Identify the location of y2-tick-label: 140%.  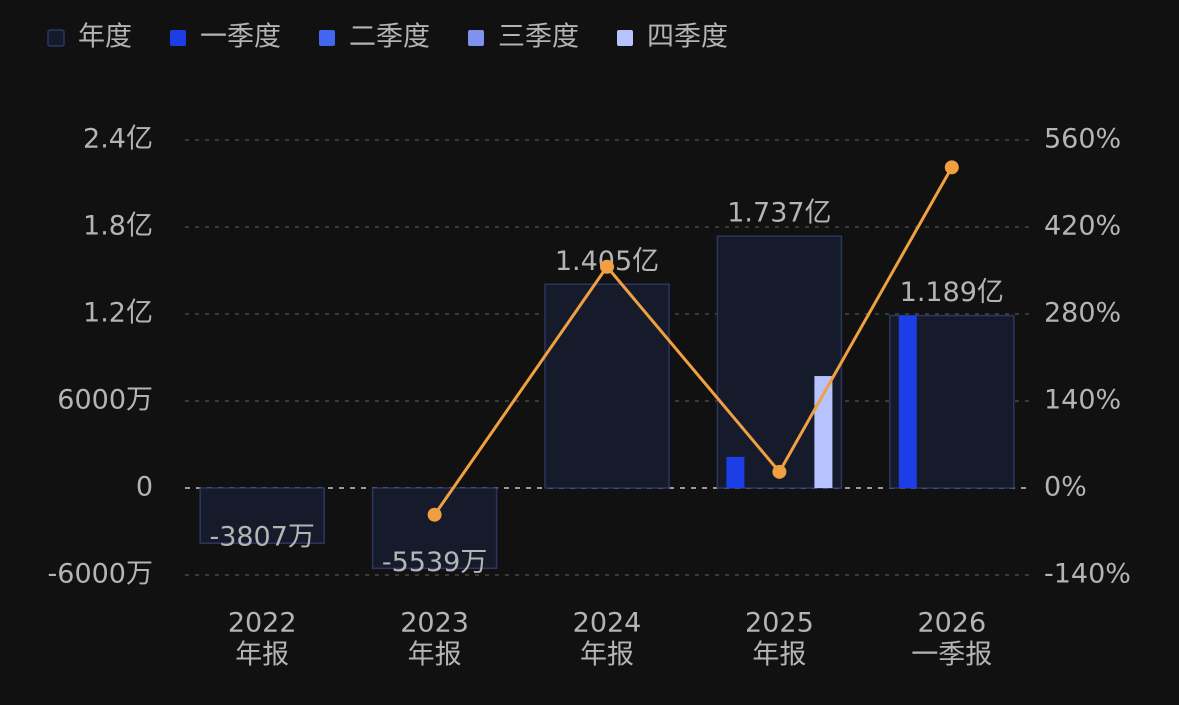
(1082, 400).